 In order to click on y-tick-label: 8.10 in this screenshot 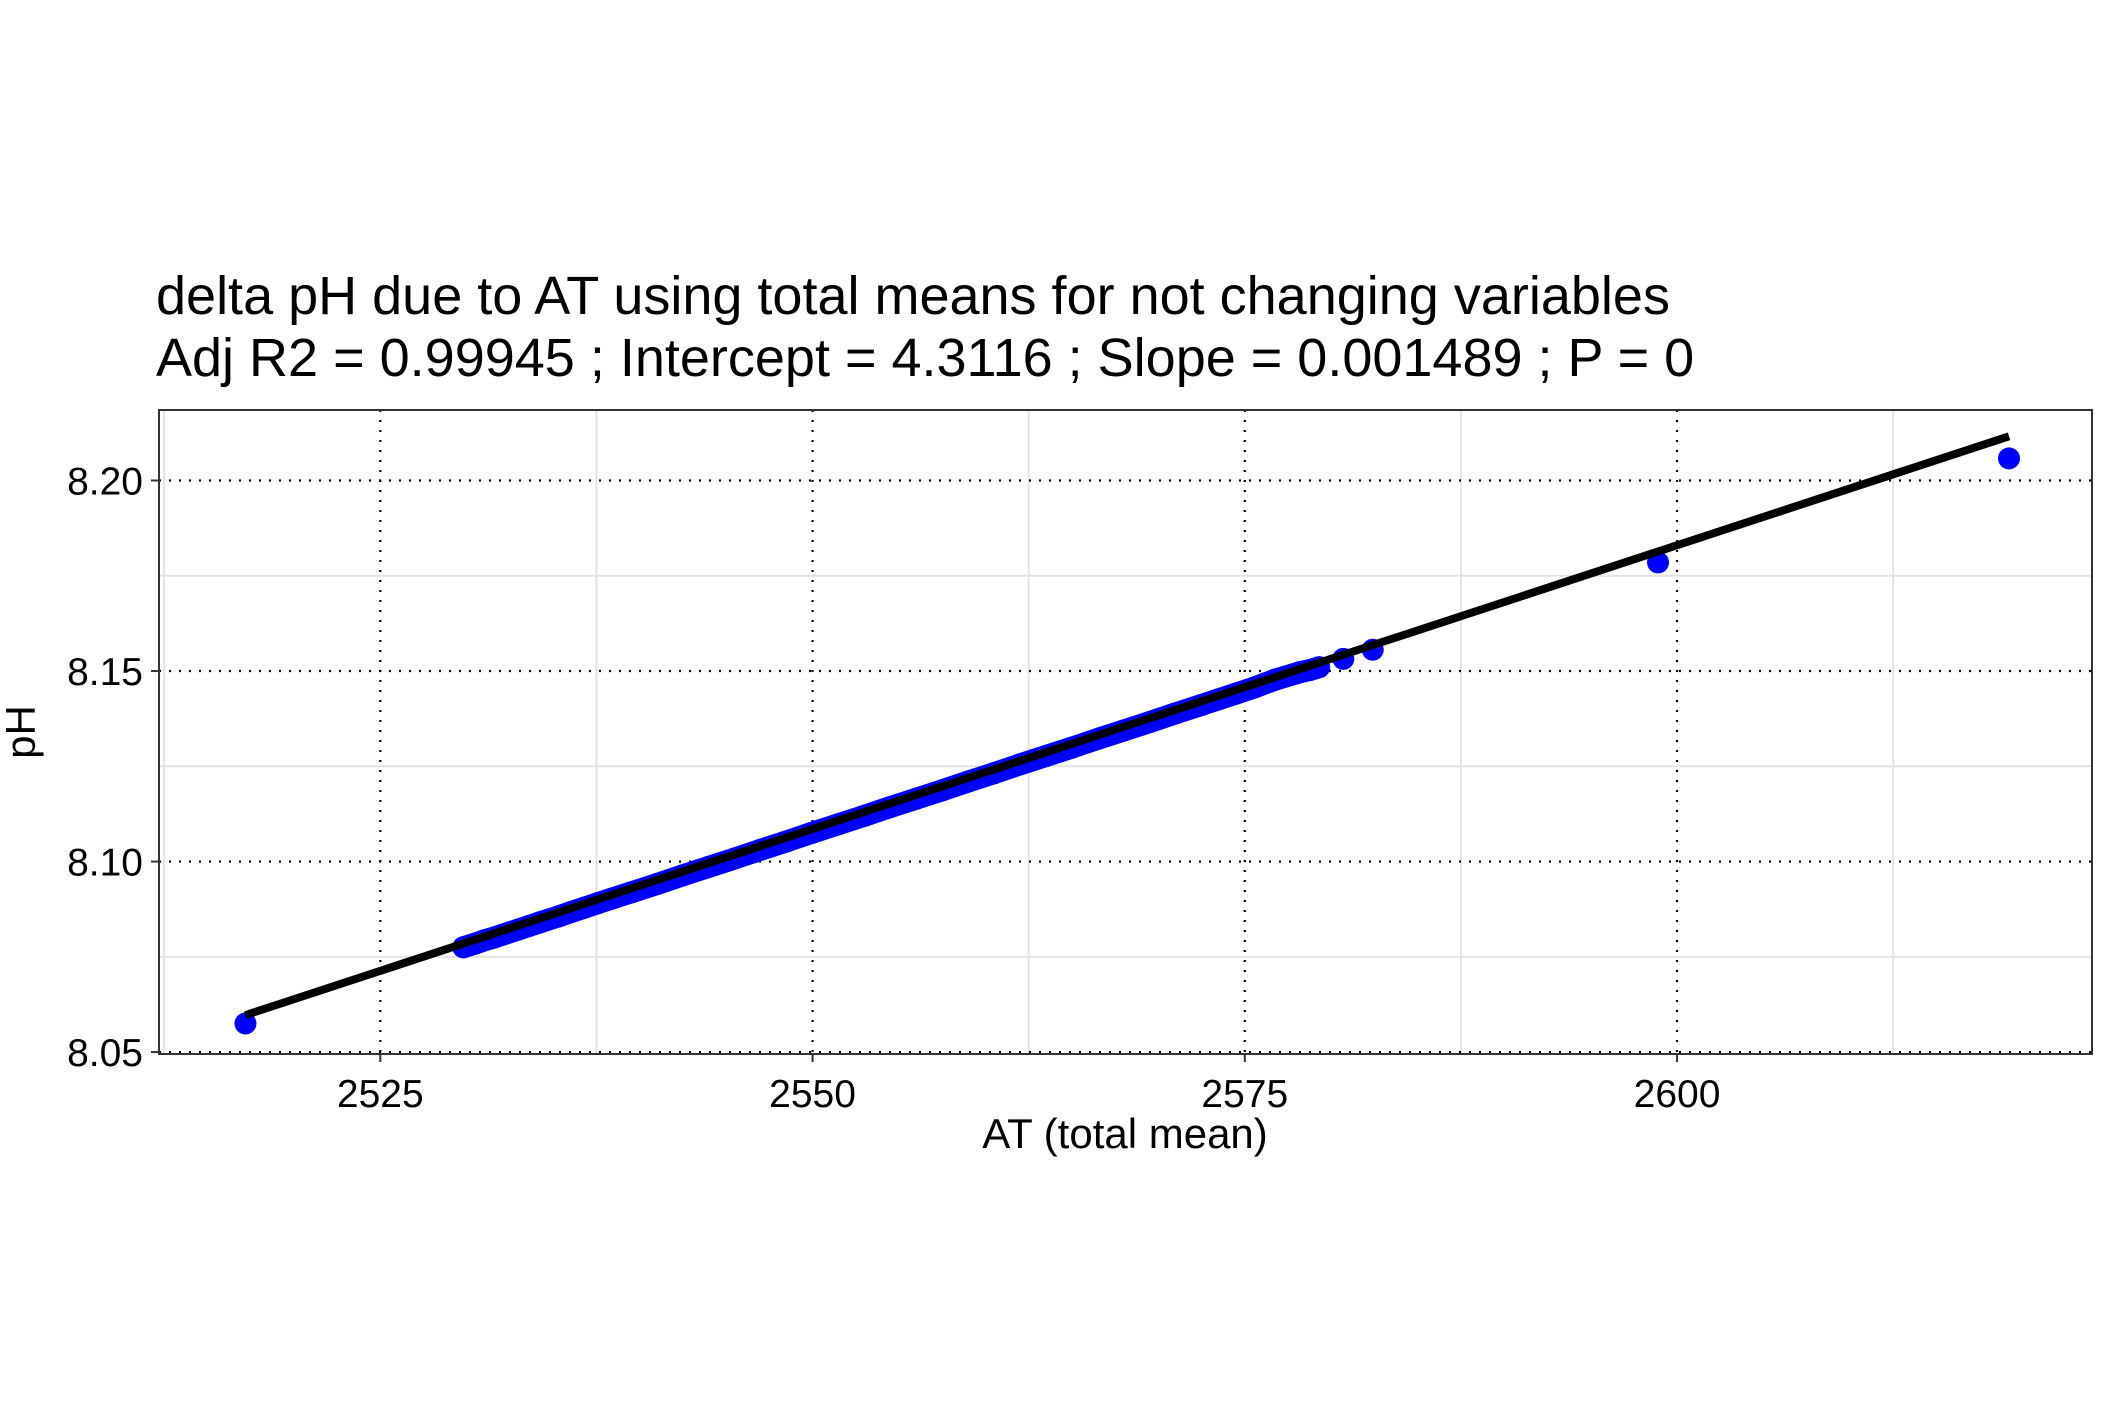, I will do `click(105, 863)`.